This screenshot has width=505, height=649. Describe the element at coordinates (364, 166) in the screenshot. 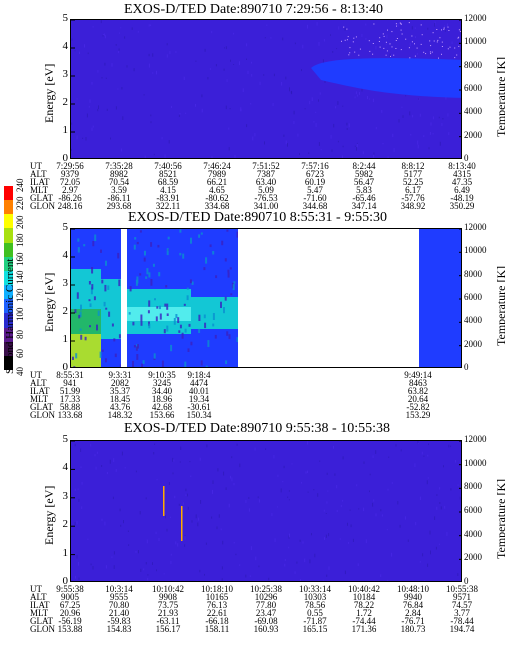

I see `ephemeris-value: 8:2:44` at that location.